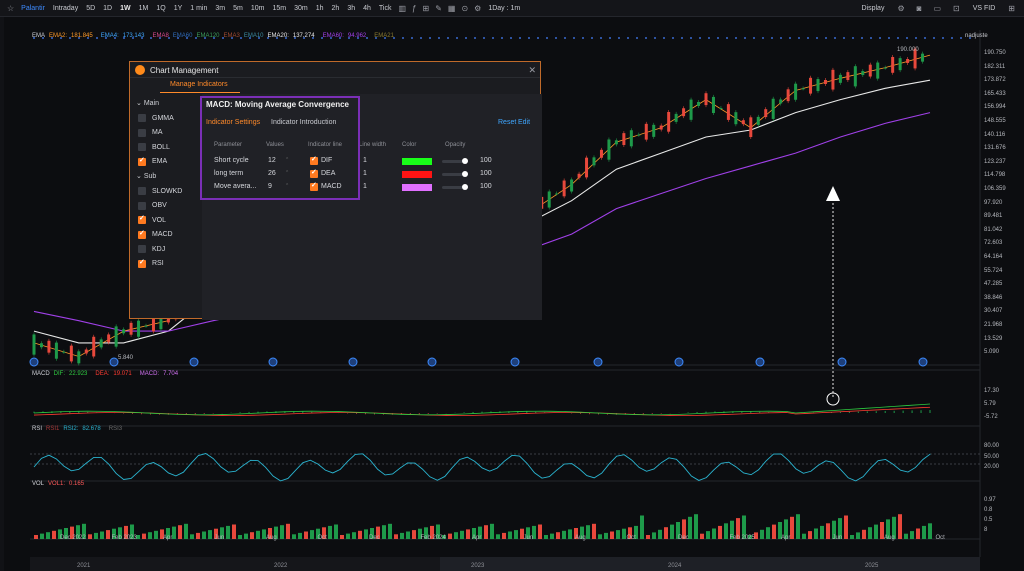 This screenshot has height=571, width=1024. Describe the element at coordinates (149, 374) in the screenshot. I see `legend-name: MACD:` at that location.